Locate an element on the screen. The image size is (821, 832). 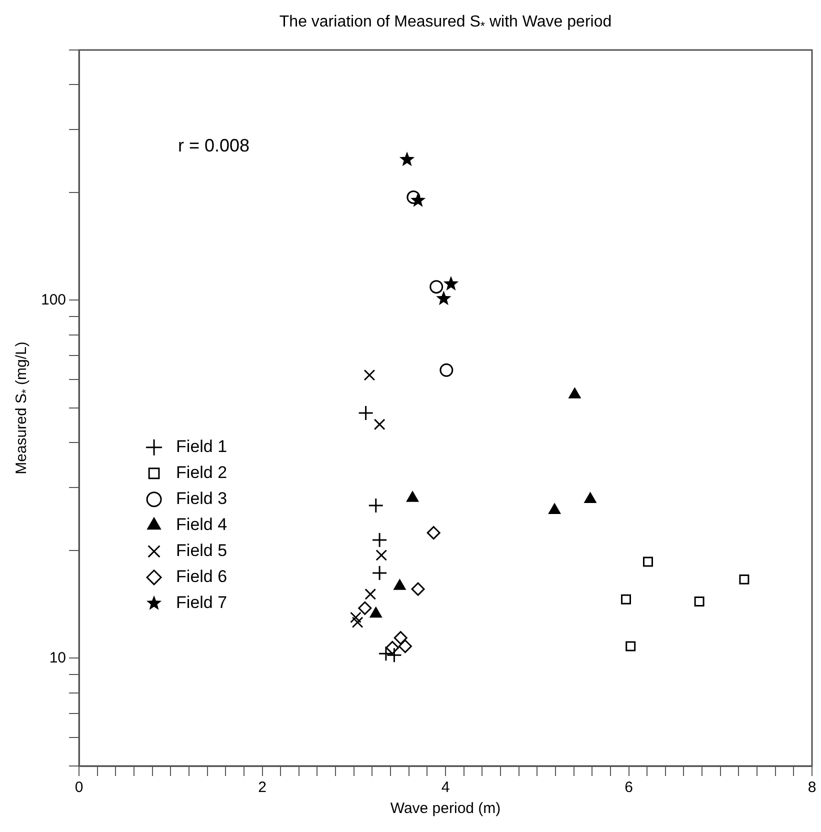
y-tick-label: 10 is located at coordinates (57, 657).